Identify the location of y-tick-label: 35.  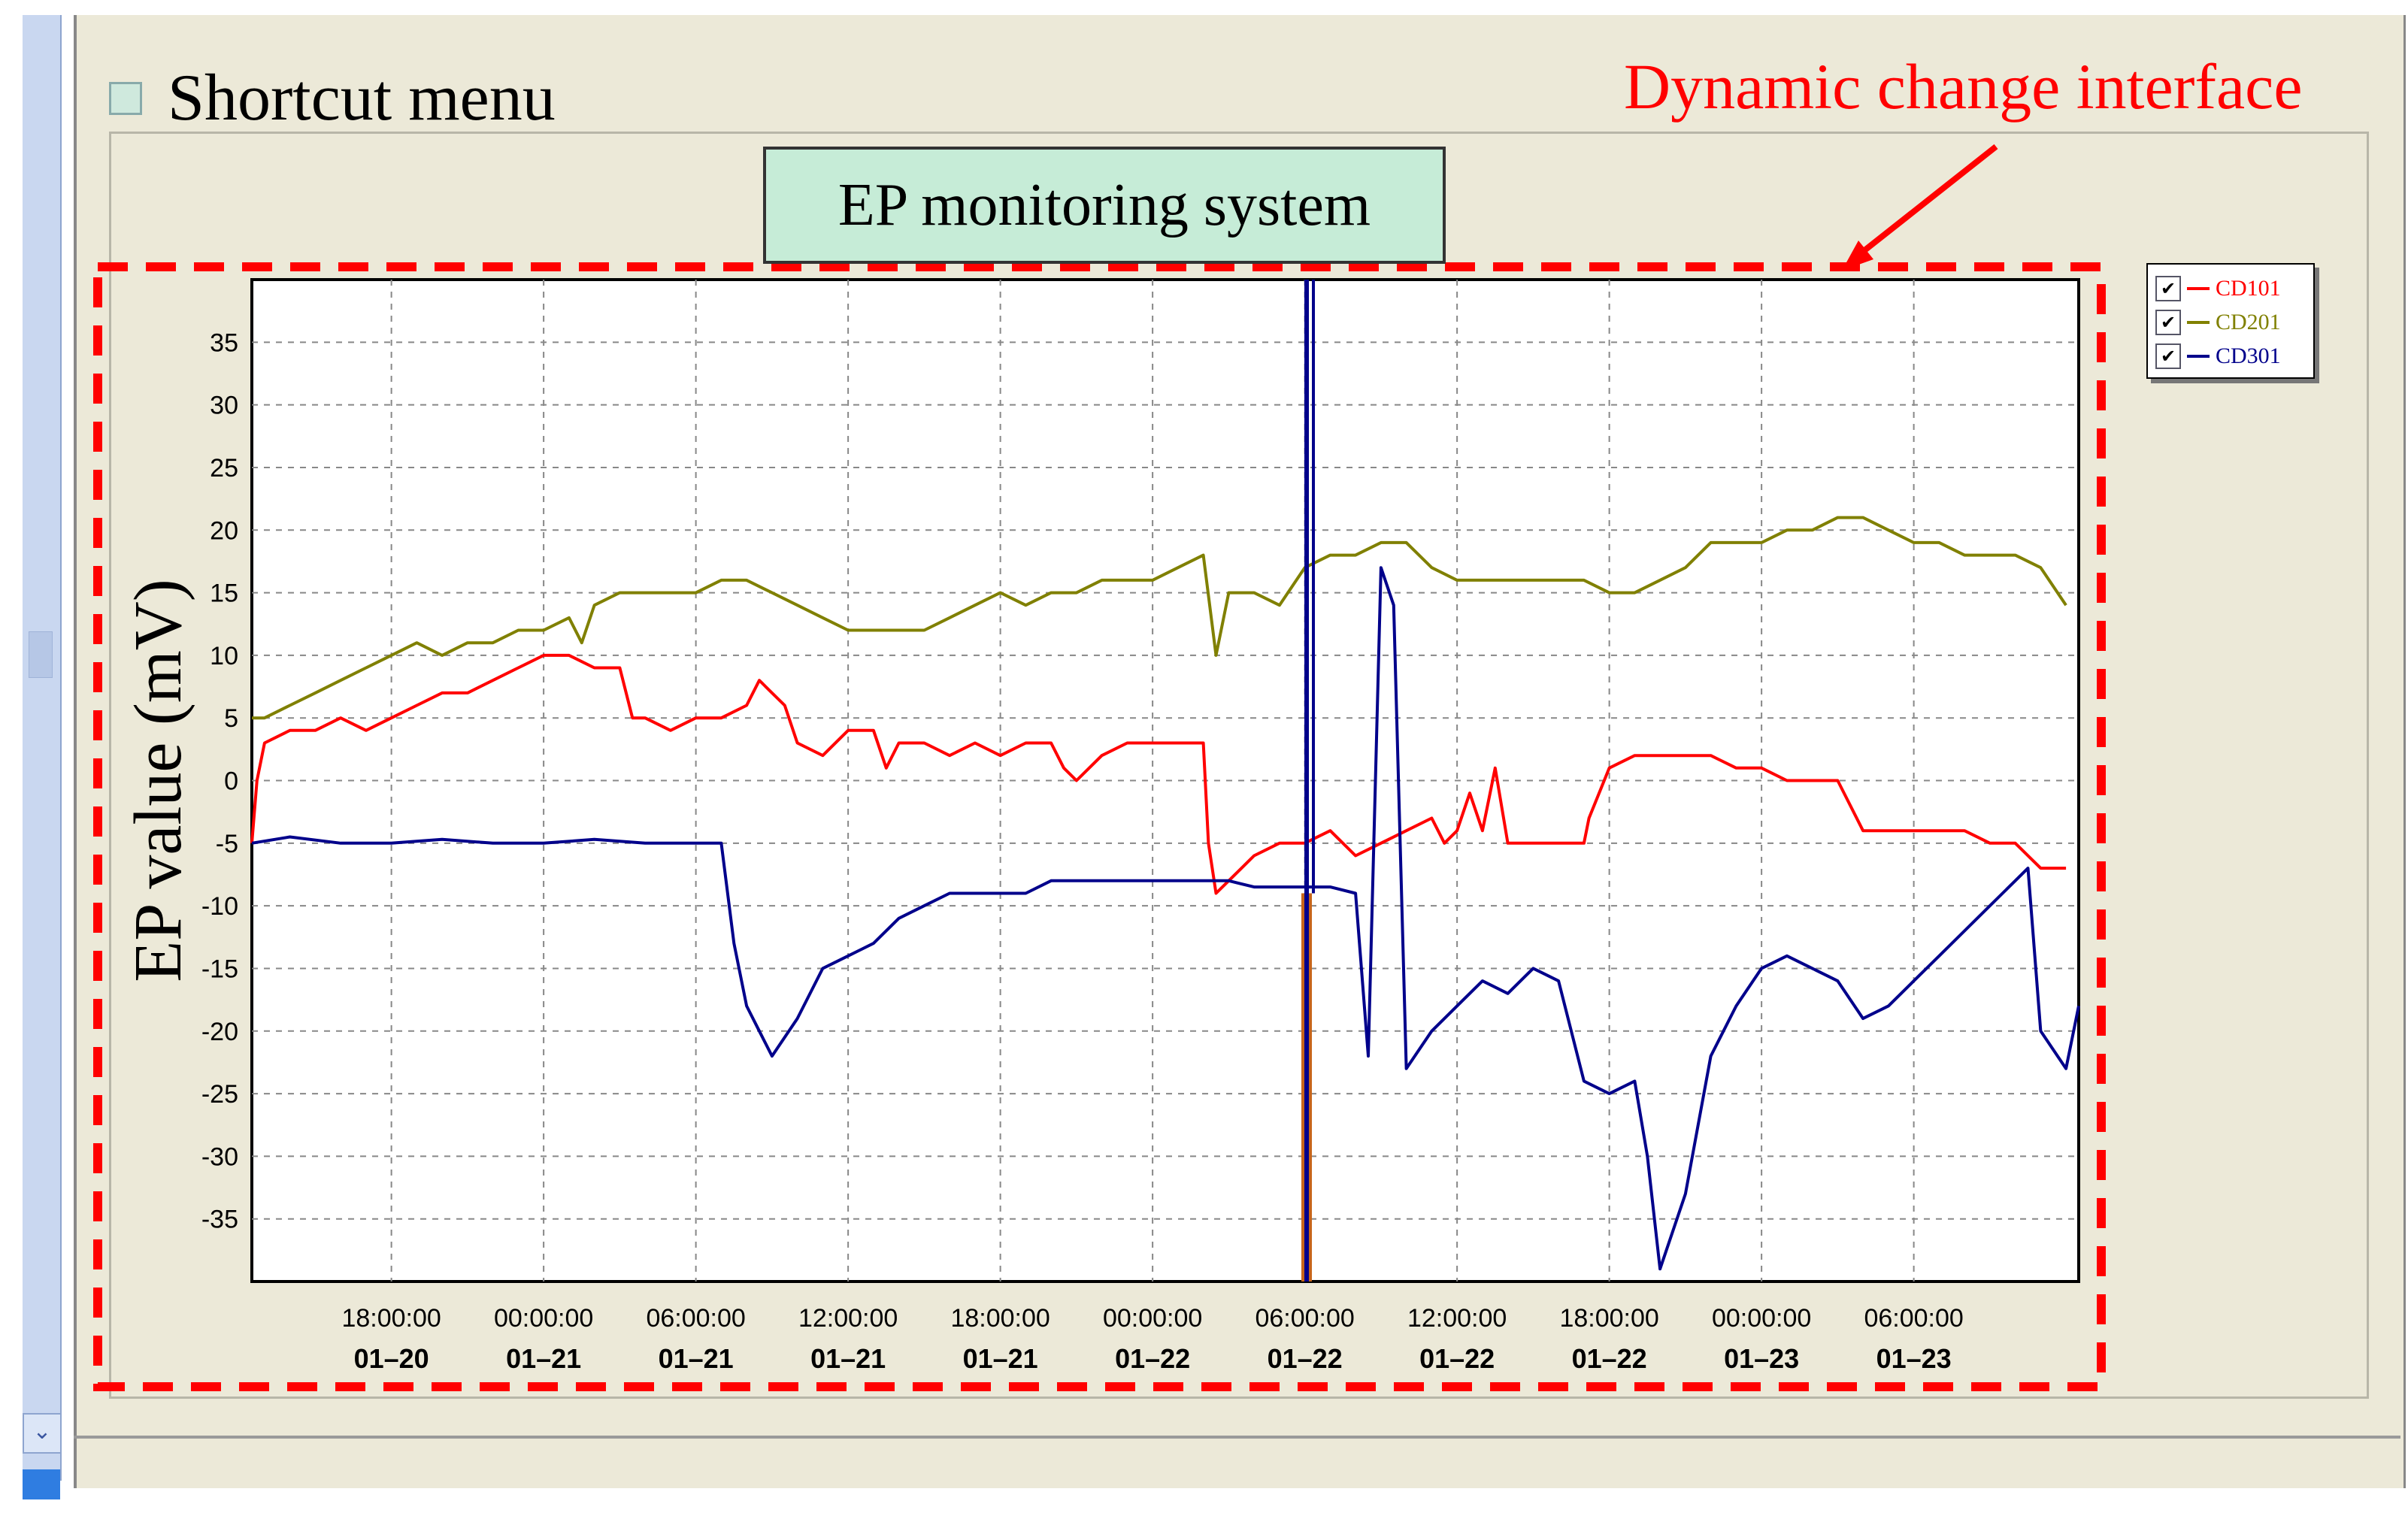
(224, 342).